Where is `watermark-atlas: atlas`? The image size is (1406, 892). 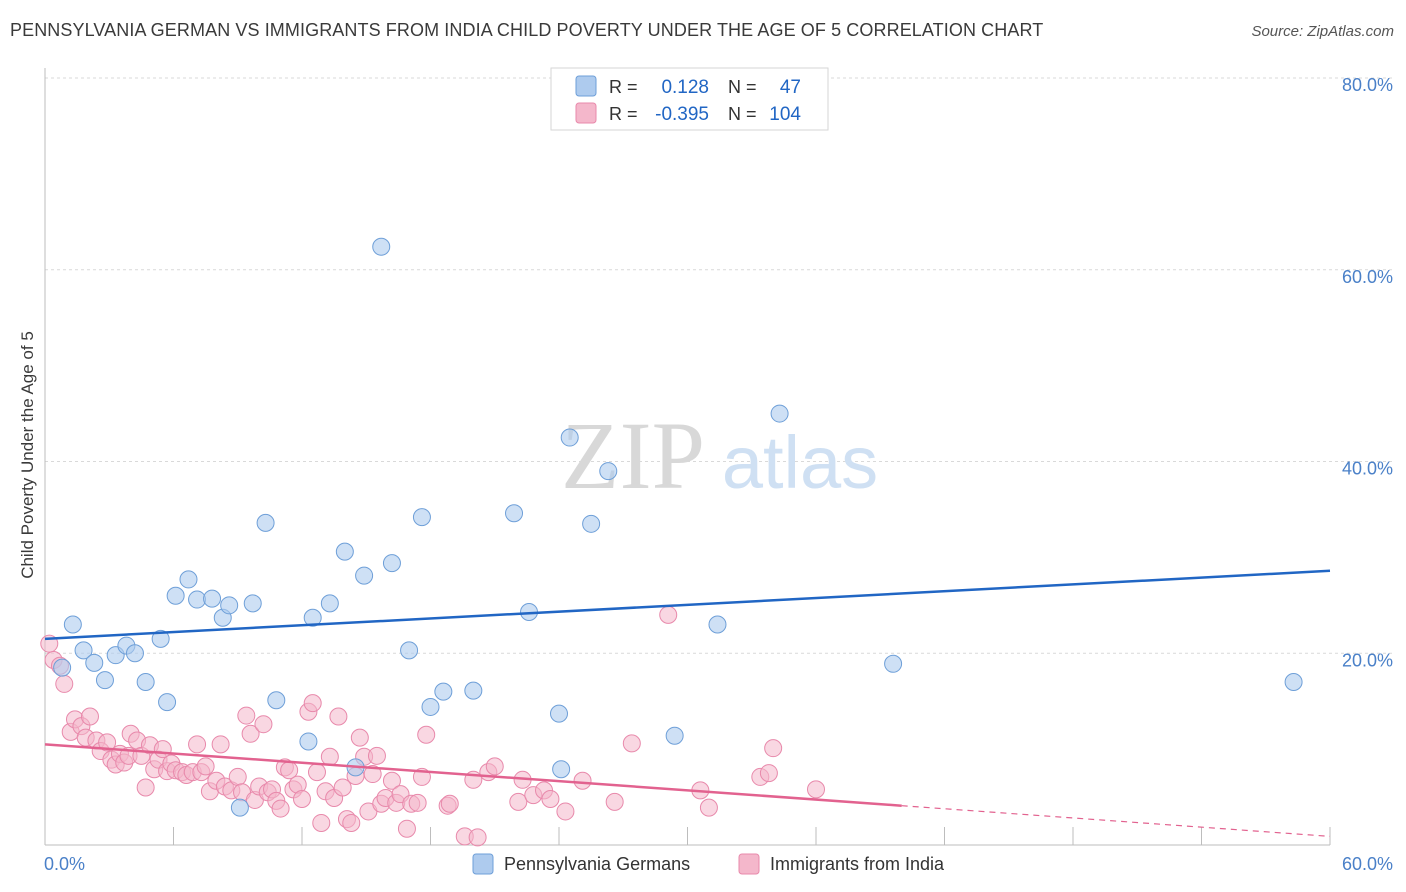 watermark-atlas: atlas is located at coordinates (800, 462).